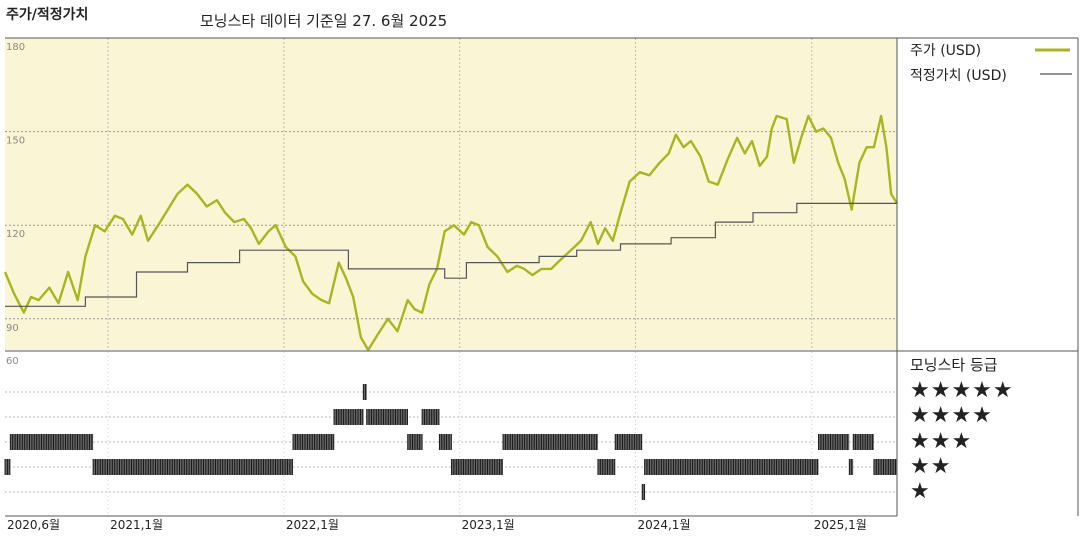 This screenshot has width=1080, height=540. What do you see at coordinates (946, 51) in the screenshot?
I see `legend-price-label: 주가 (USD)` at bounding box center [946, 51].